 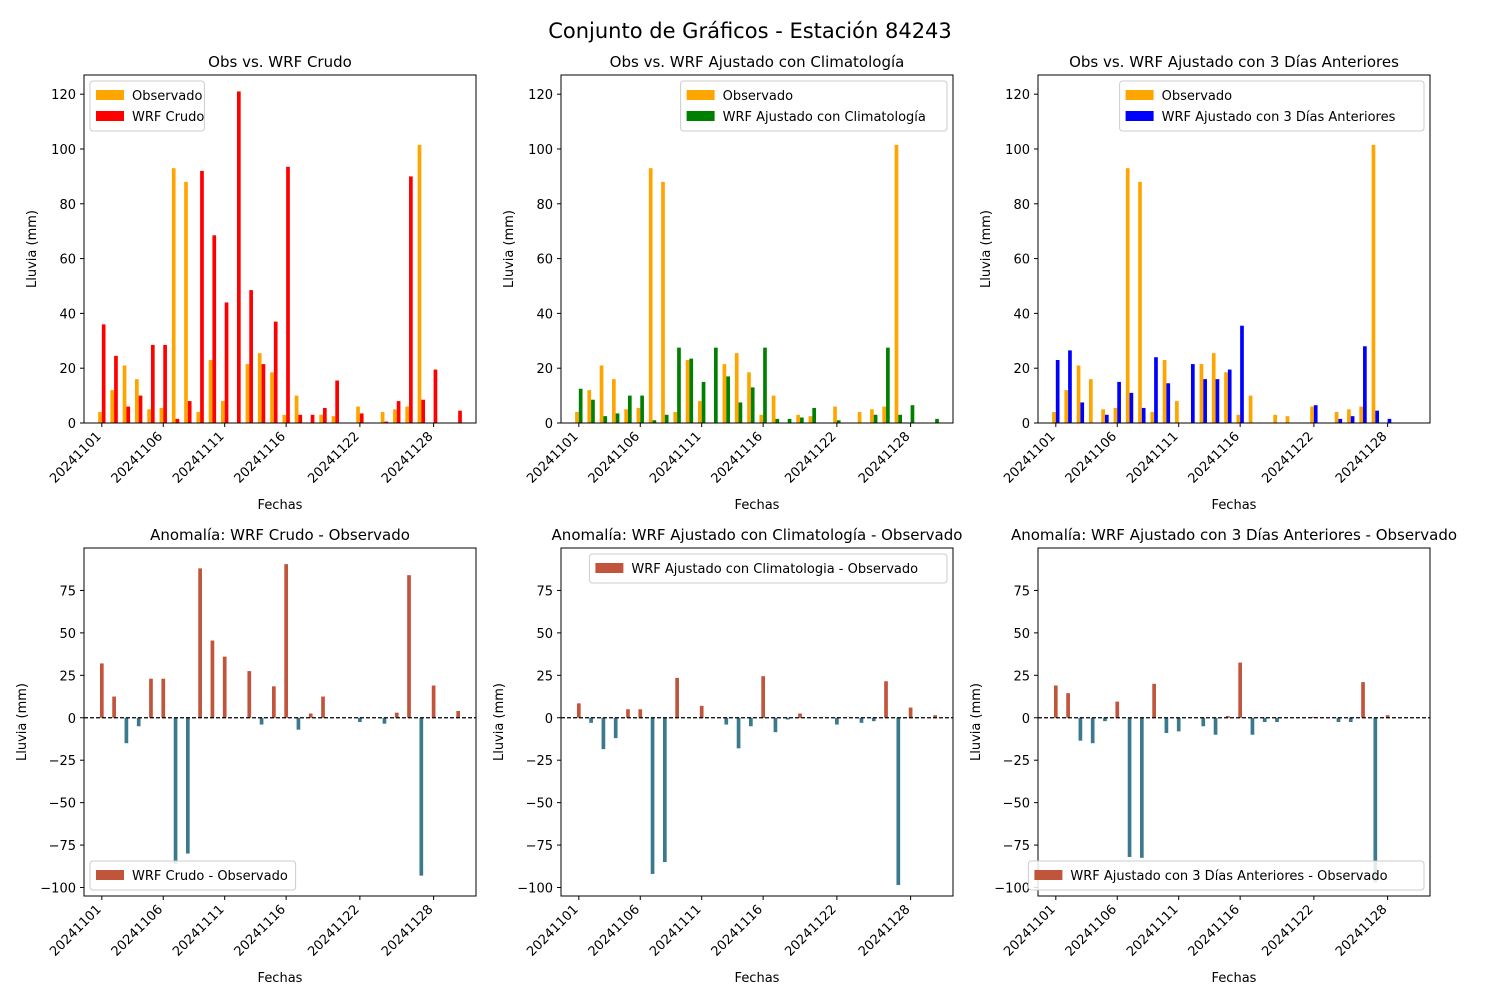 I want to click on legend: WRF Crudo - Observado, so click(x=193, y=875).